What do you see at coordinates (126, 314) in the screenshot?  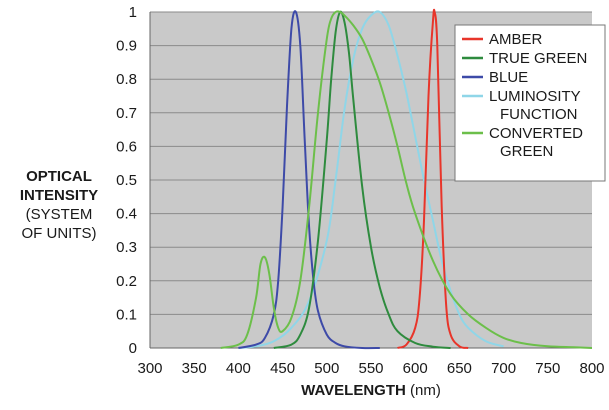 I see `y-tick-label: 0.1` at bounding box center [126, 314].